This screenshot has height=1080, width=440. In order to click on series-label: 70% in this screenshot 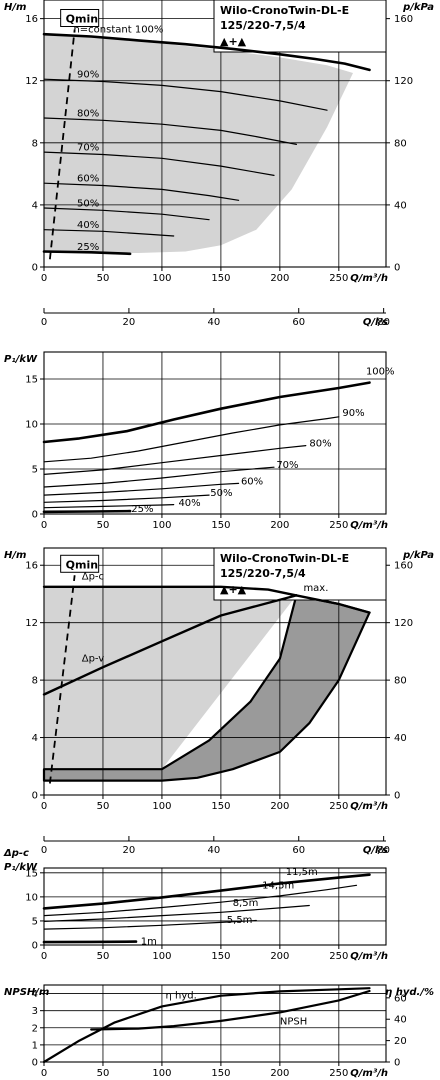, I will do `click(88, 148)`.